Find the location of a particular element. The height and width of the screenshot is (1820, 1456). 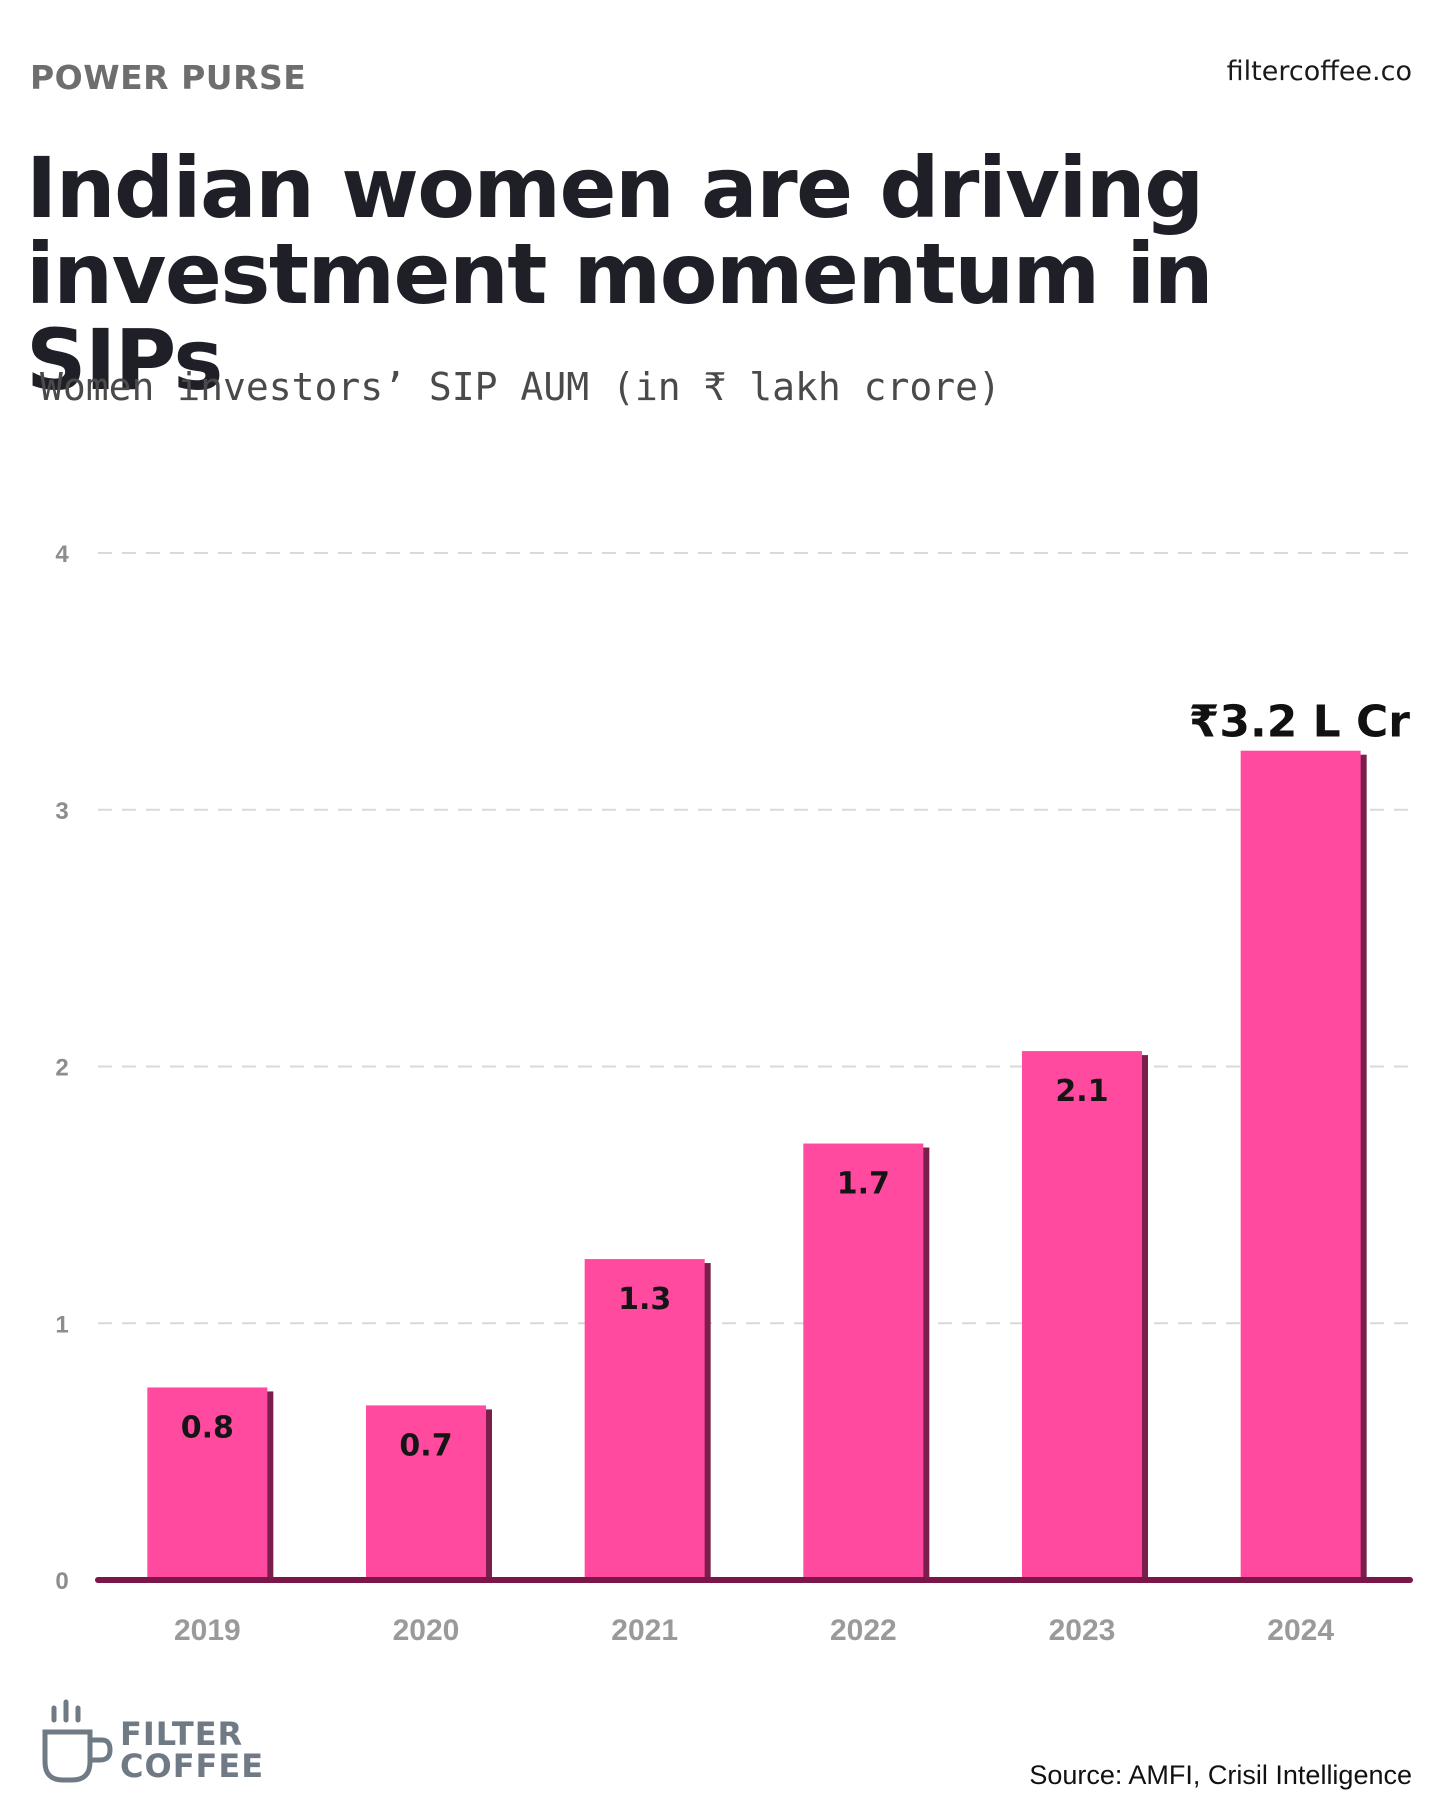

callout-label: ₹3.2 L Cr is located at coordinates (1300, 722).